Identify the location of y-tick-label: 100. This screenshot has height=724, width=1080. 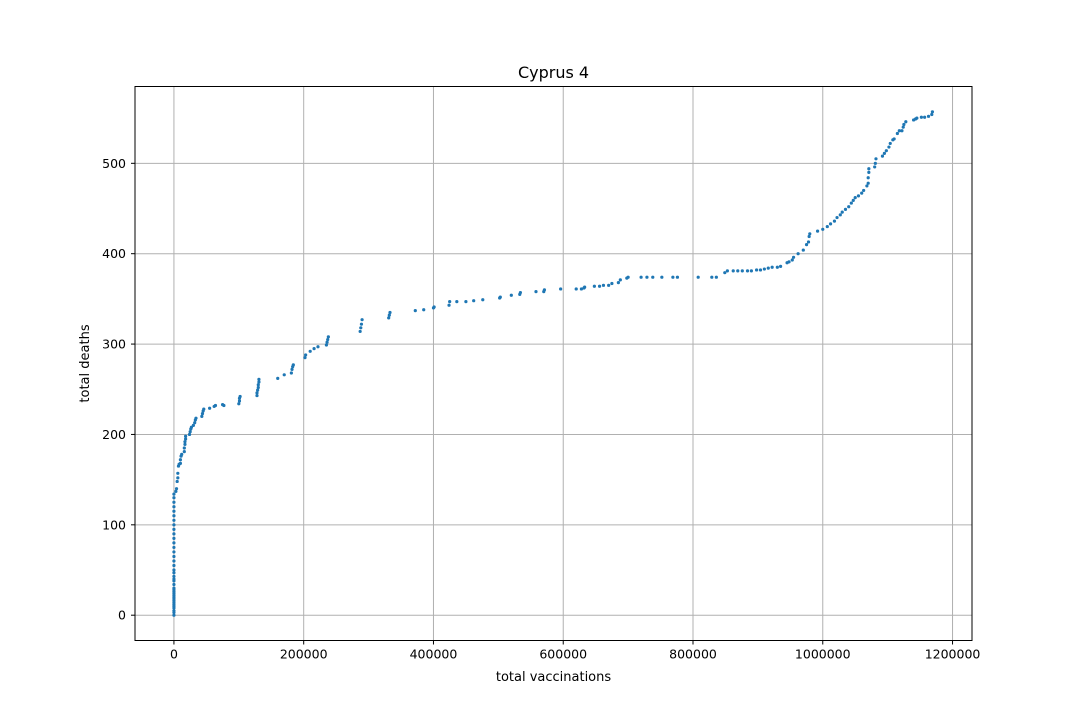
(114, 524).